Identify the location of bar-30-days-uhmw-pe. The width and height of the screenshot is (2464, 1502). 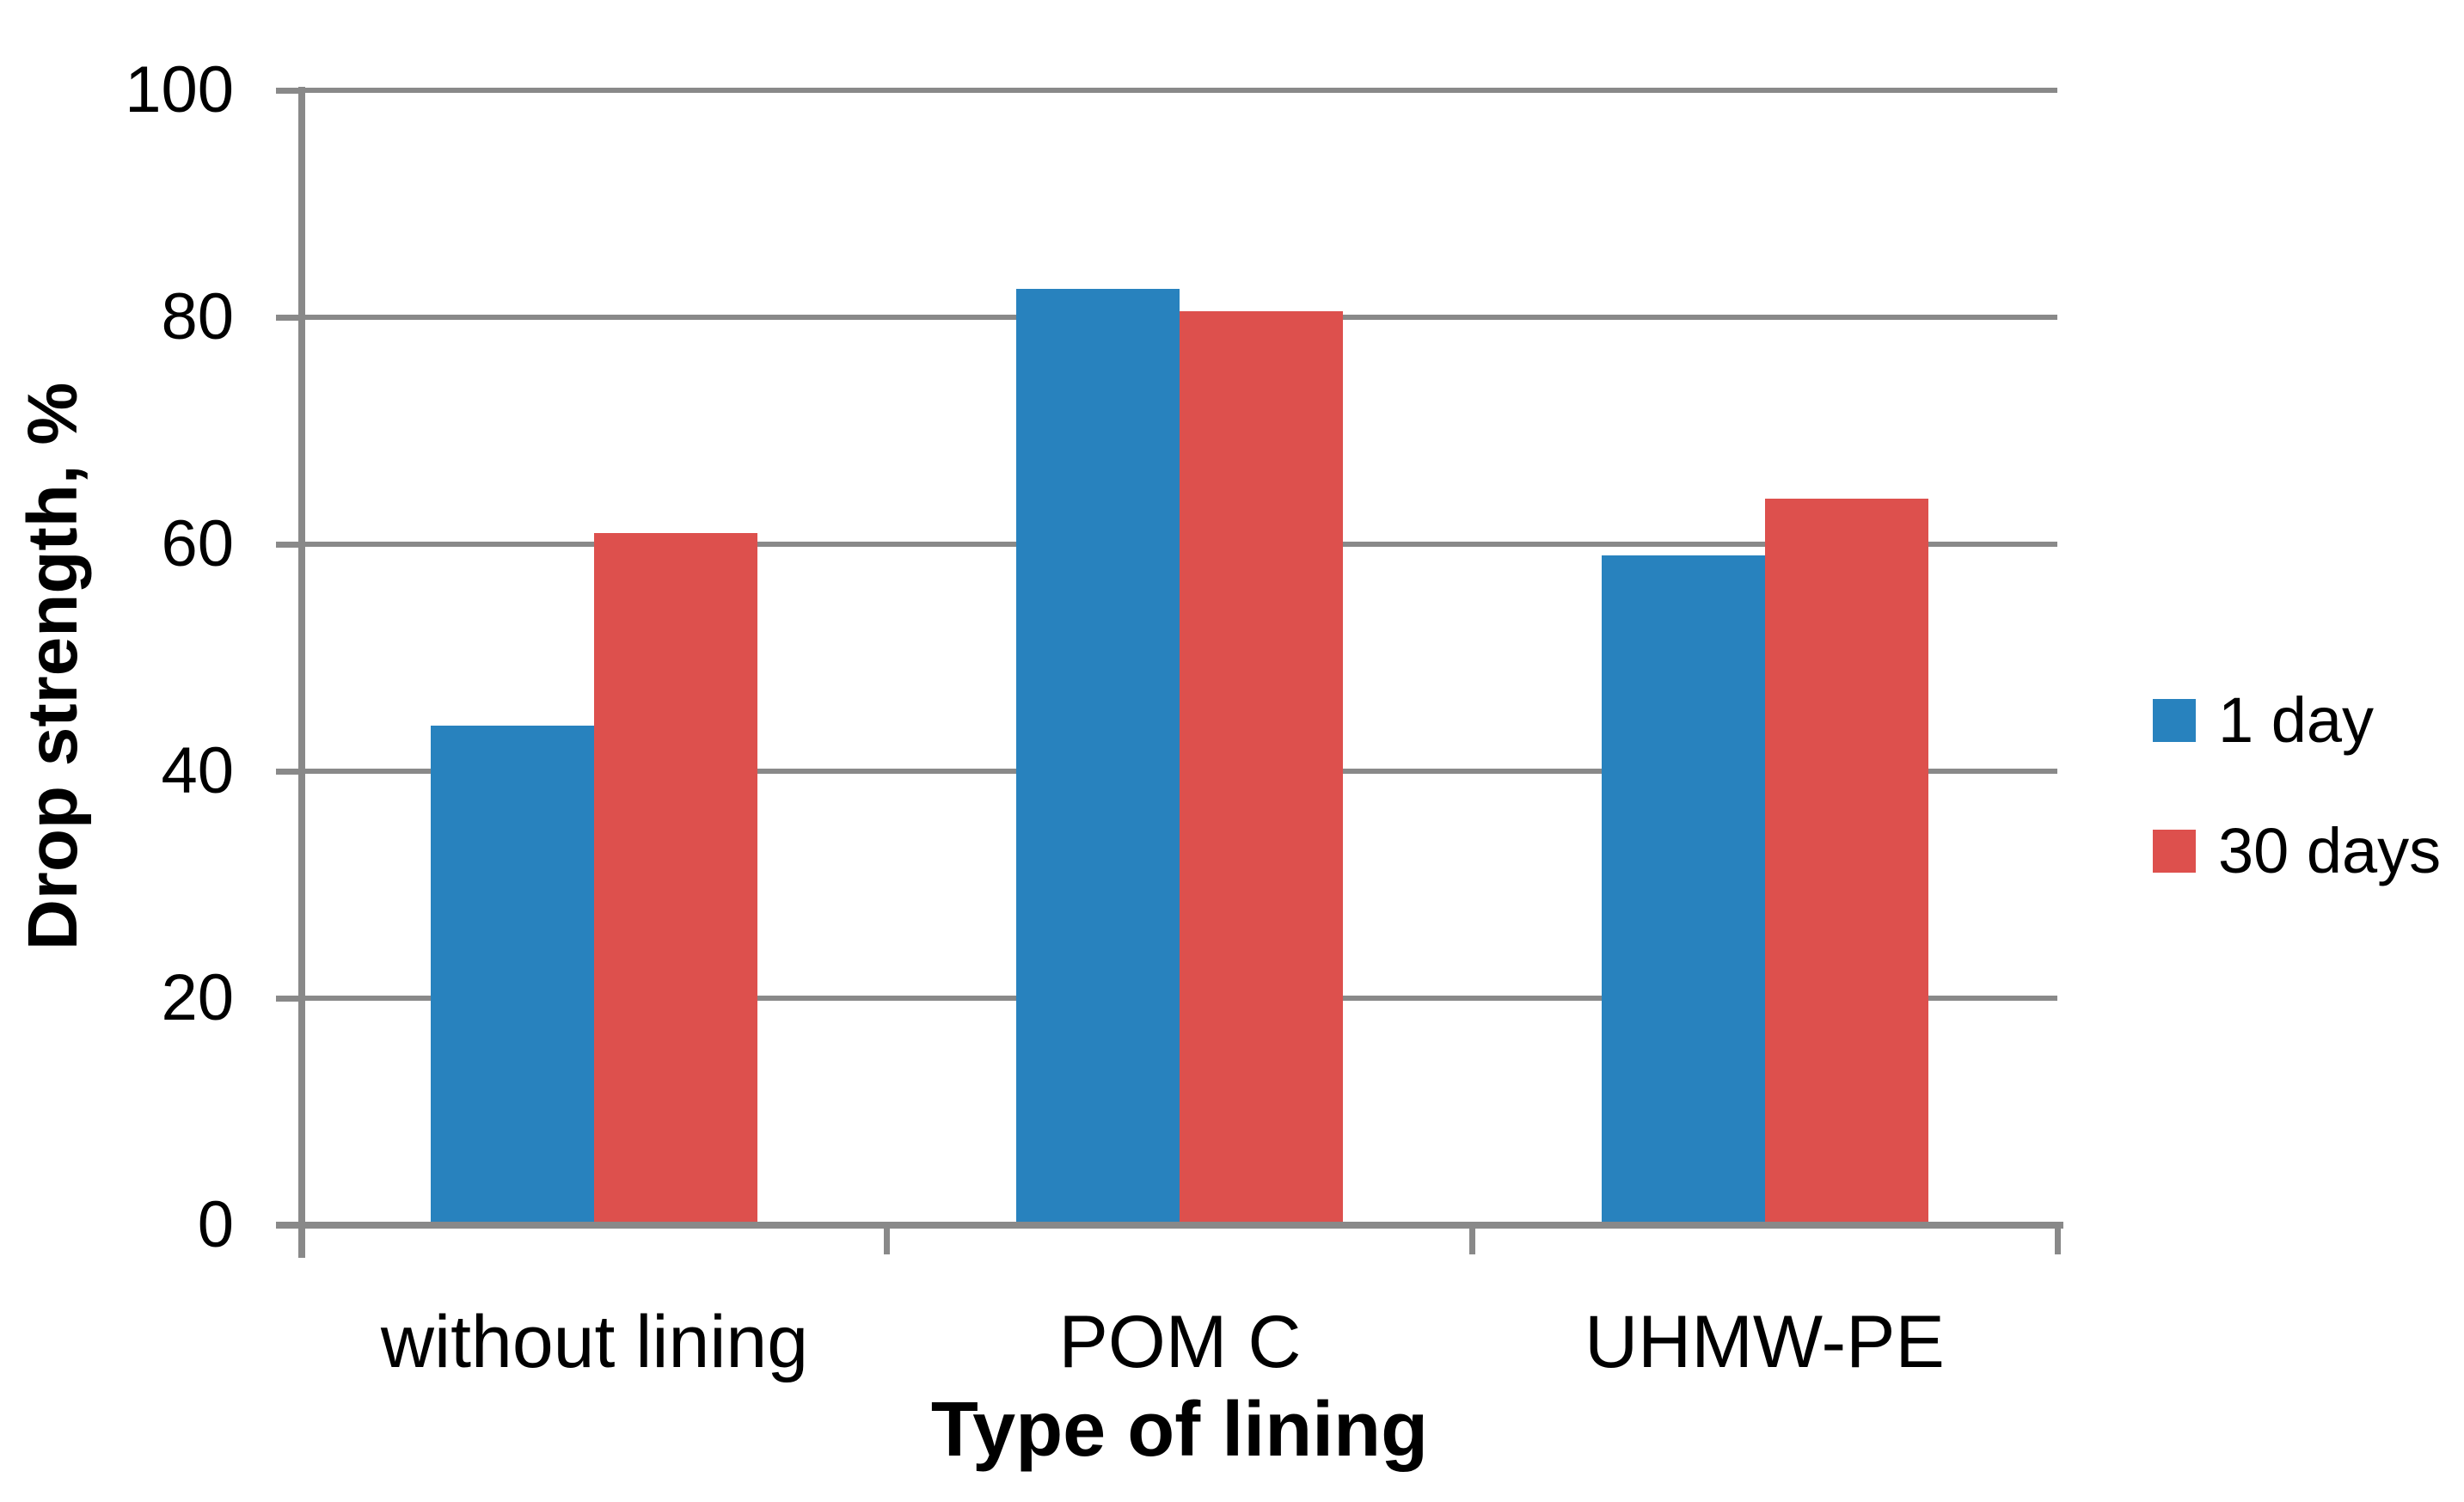
(1846, 862).